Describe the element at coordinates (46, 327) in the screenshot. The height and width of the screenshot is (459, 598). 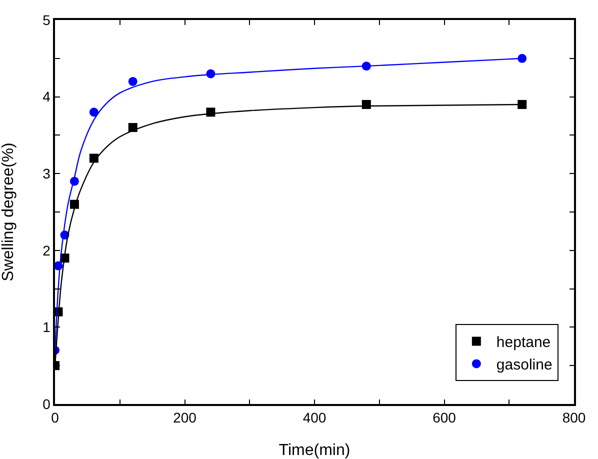
I see `y-tick-label: 1` at that location.